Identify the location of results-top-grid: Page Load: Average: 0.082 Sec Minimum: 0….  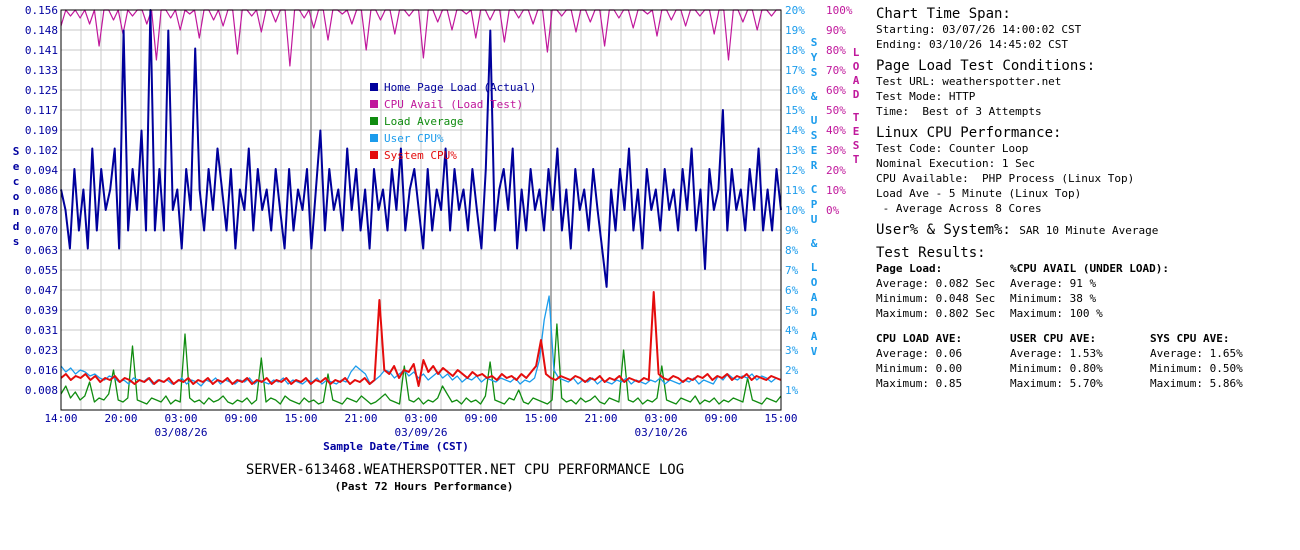
(1086, 291).